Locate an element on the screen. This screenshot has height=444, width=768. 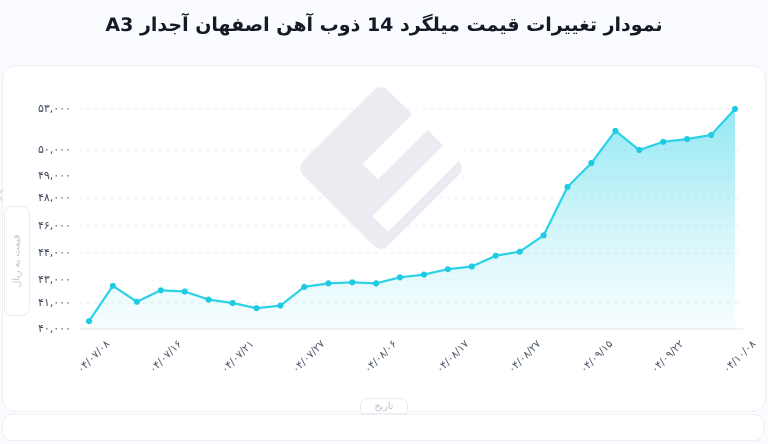
y-axis-tick-label: ۴۸,۰۰۰ is located at coordinates (54, 197).